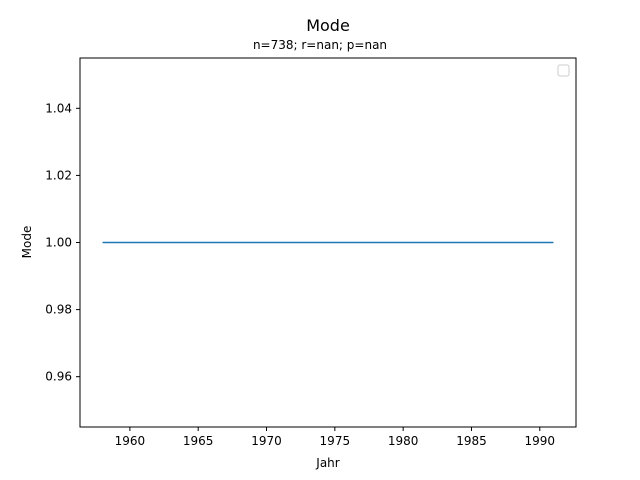 Image resolution: width=640 pixels, height=480 pixels. I want to click on y-tick-label: 1.04, so click(58, 108).